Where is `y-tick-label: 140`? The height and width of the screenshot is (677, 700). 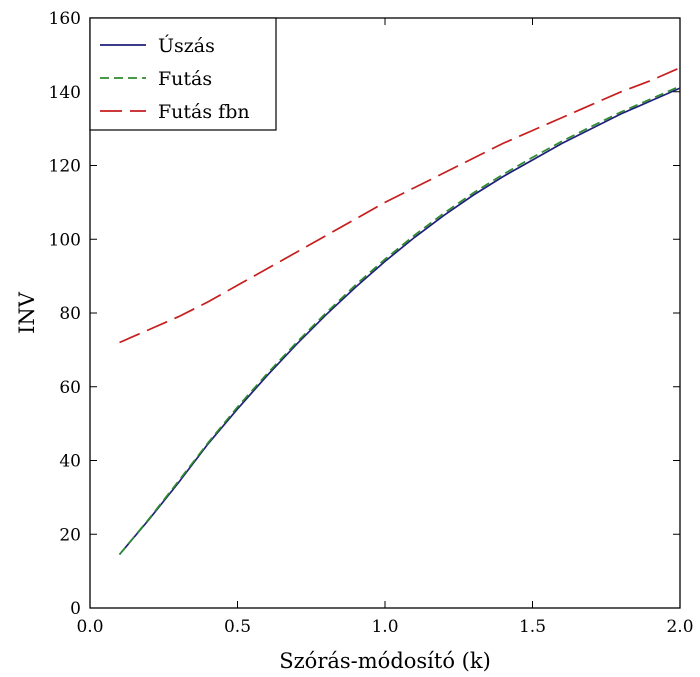
y-tick-label: 140 is located at coordinates (65, 93).